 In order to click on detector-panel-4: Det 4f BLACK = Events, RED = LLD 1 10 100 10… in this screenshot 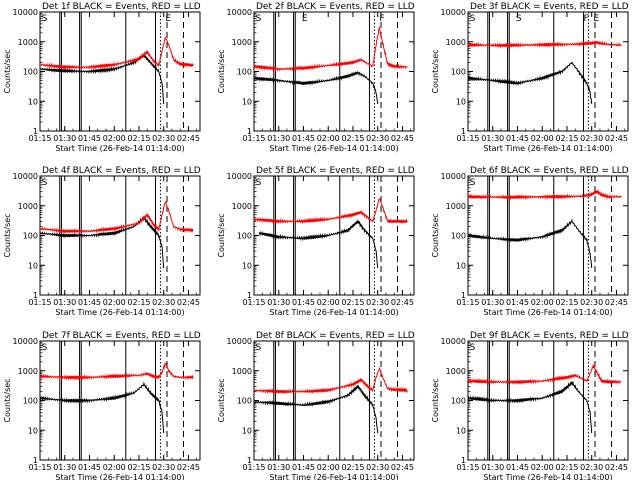, I will do `click(102, 241)`.